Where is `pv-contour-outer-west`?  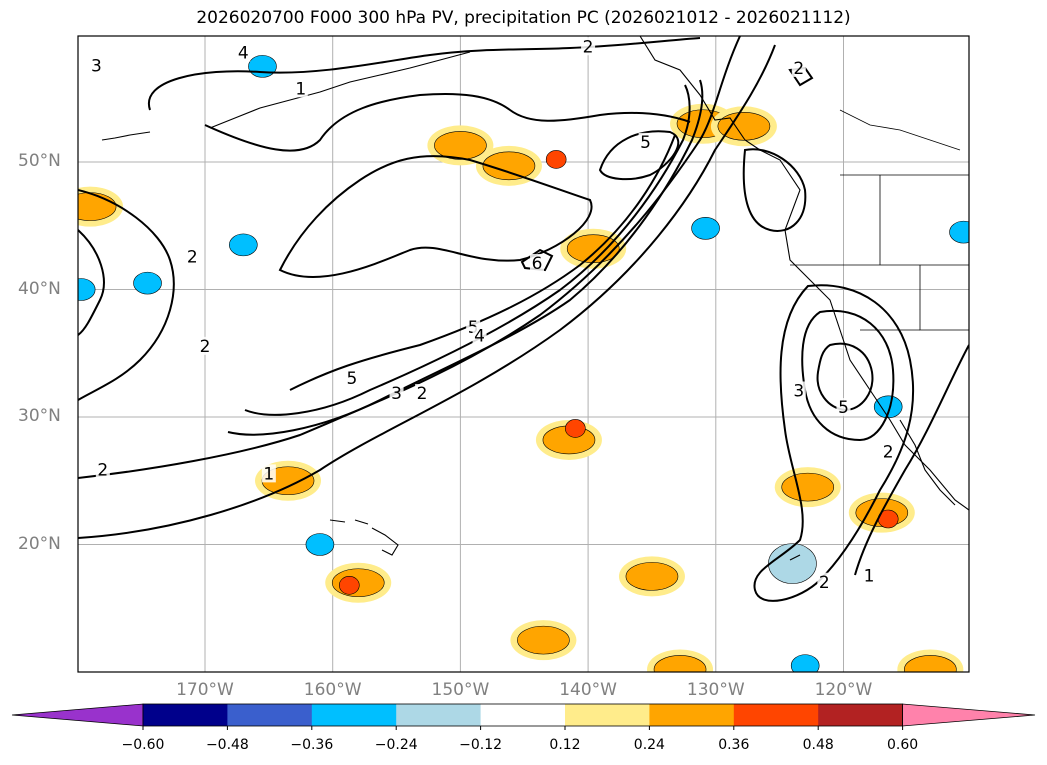
pv-contour-outer-west is located at coordinates (447, 122).